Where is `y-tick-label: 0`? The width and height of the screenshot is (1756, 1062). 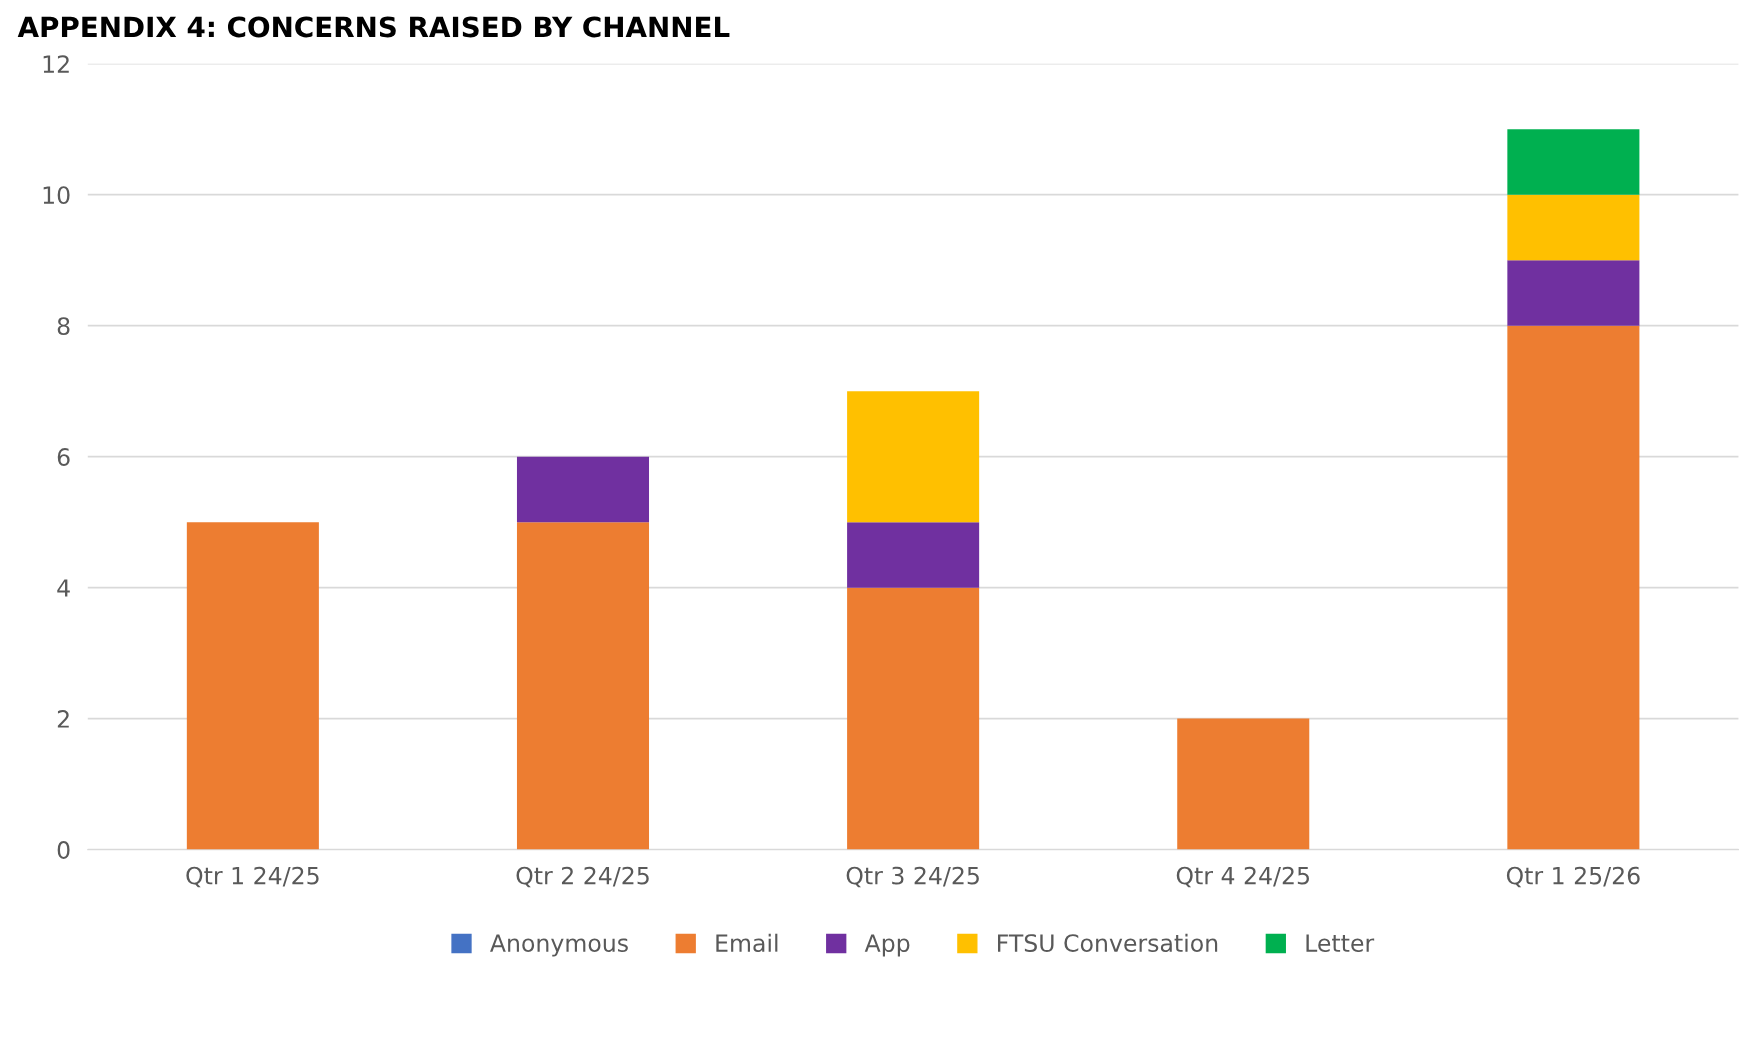
y-tick-label: 0 is located at coordinates (63, 850).